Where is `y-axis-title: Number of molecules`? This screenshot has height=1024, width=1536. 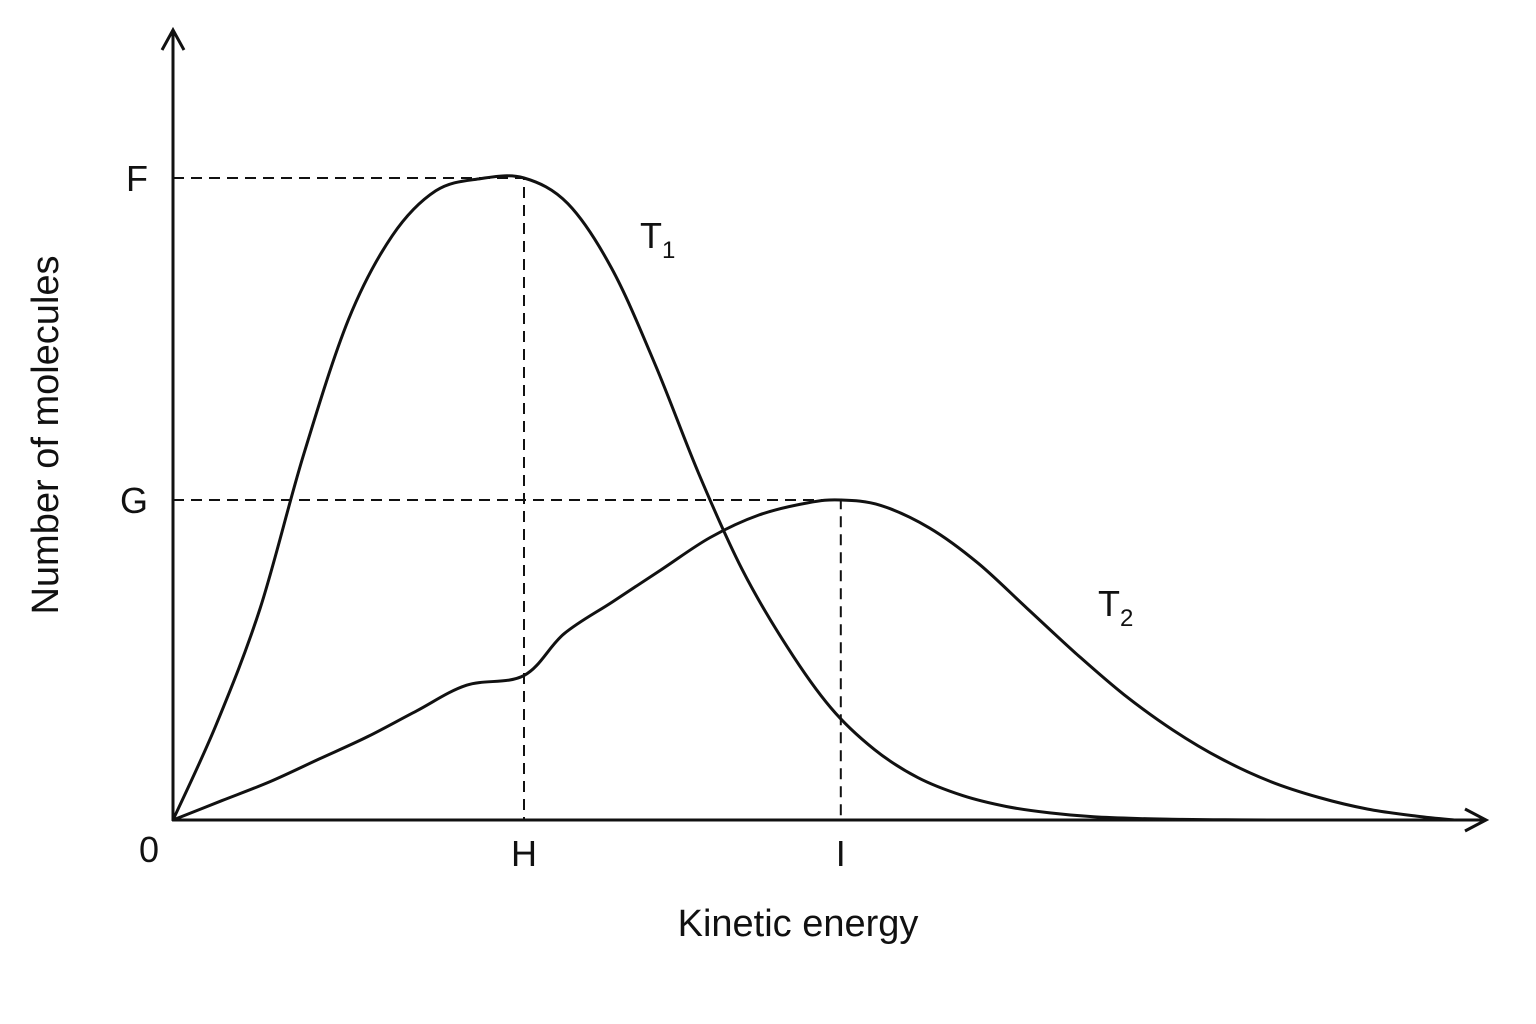
y-axis-title: Number of molecules is located at coordinates (46, 434).